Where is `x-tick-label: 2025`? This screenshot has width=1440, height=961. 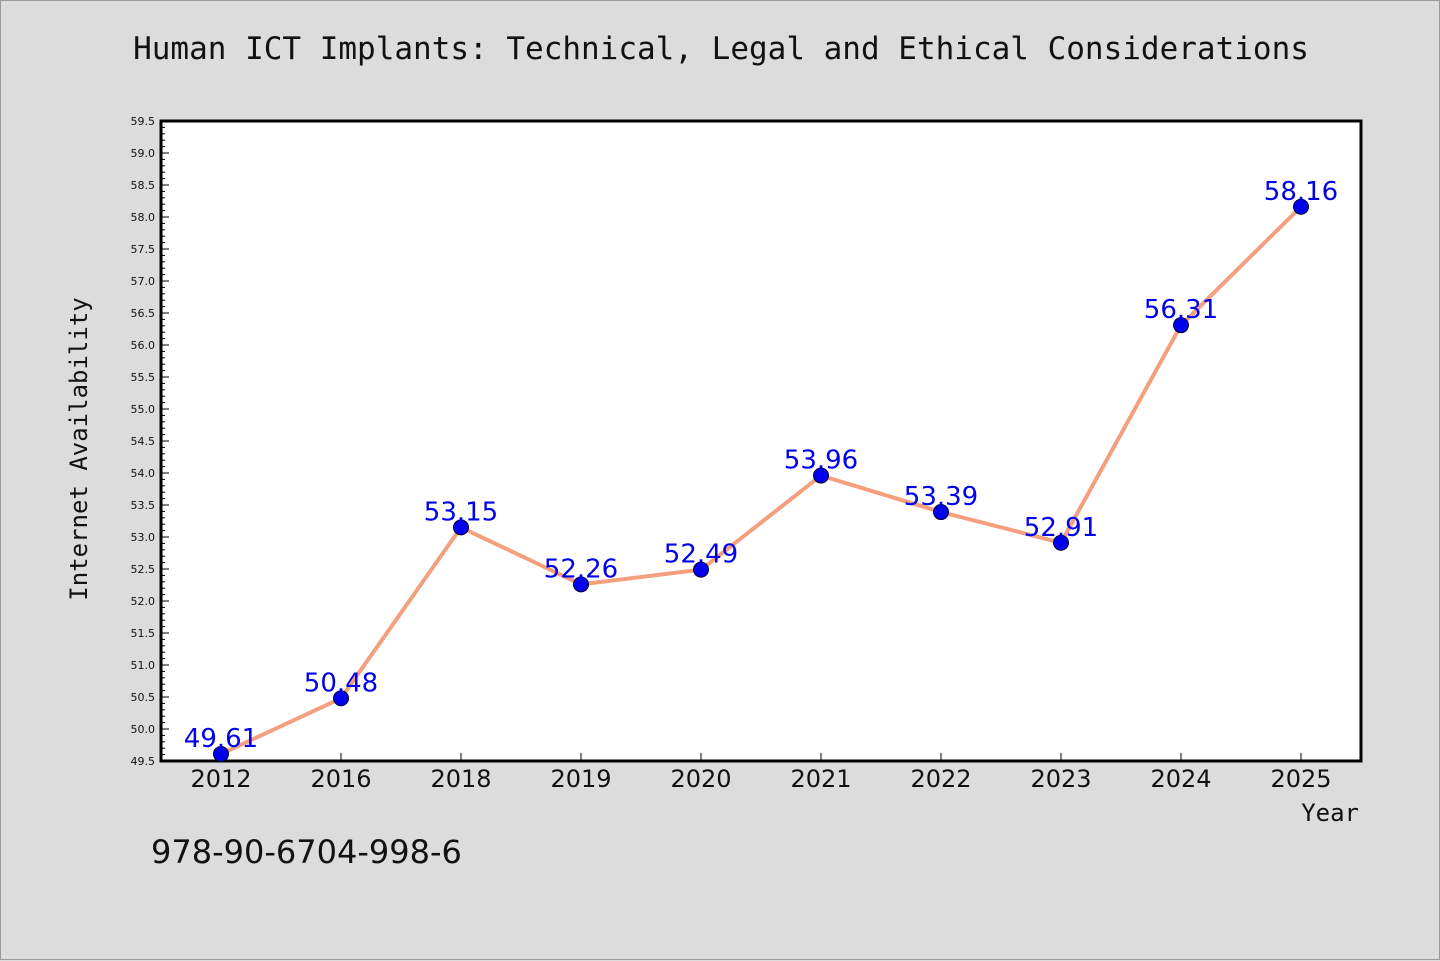 x-tick-label: 2025 is located at coordinates (1300, 779).